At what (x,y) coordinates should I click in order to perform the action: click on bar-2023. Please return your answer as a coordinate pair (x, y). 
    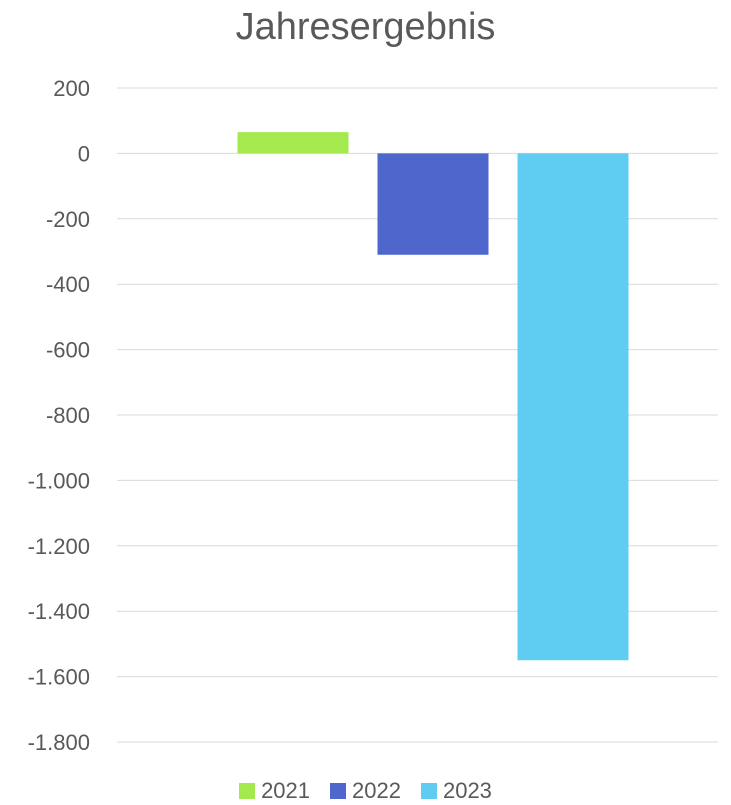
    Looking at the image, I should click on (573, 407).